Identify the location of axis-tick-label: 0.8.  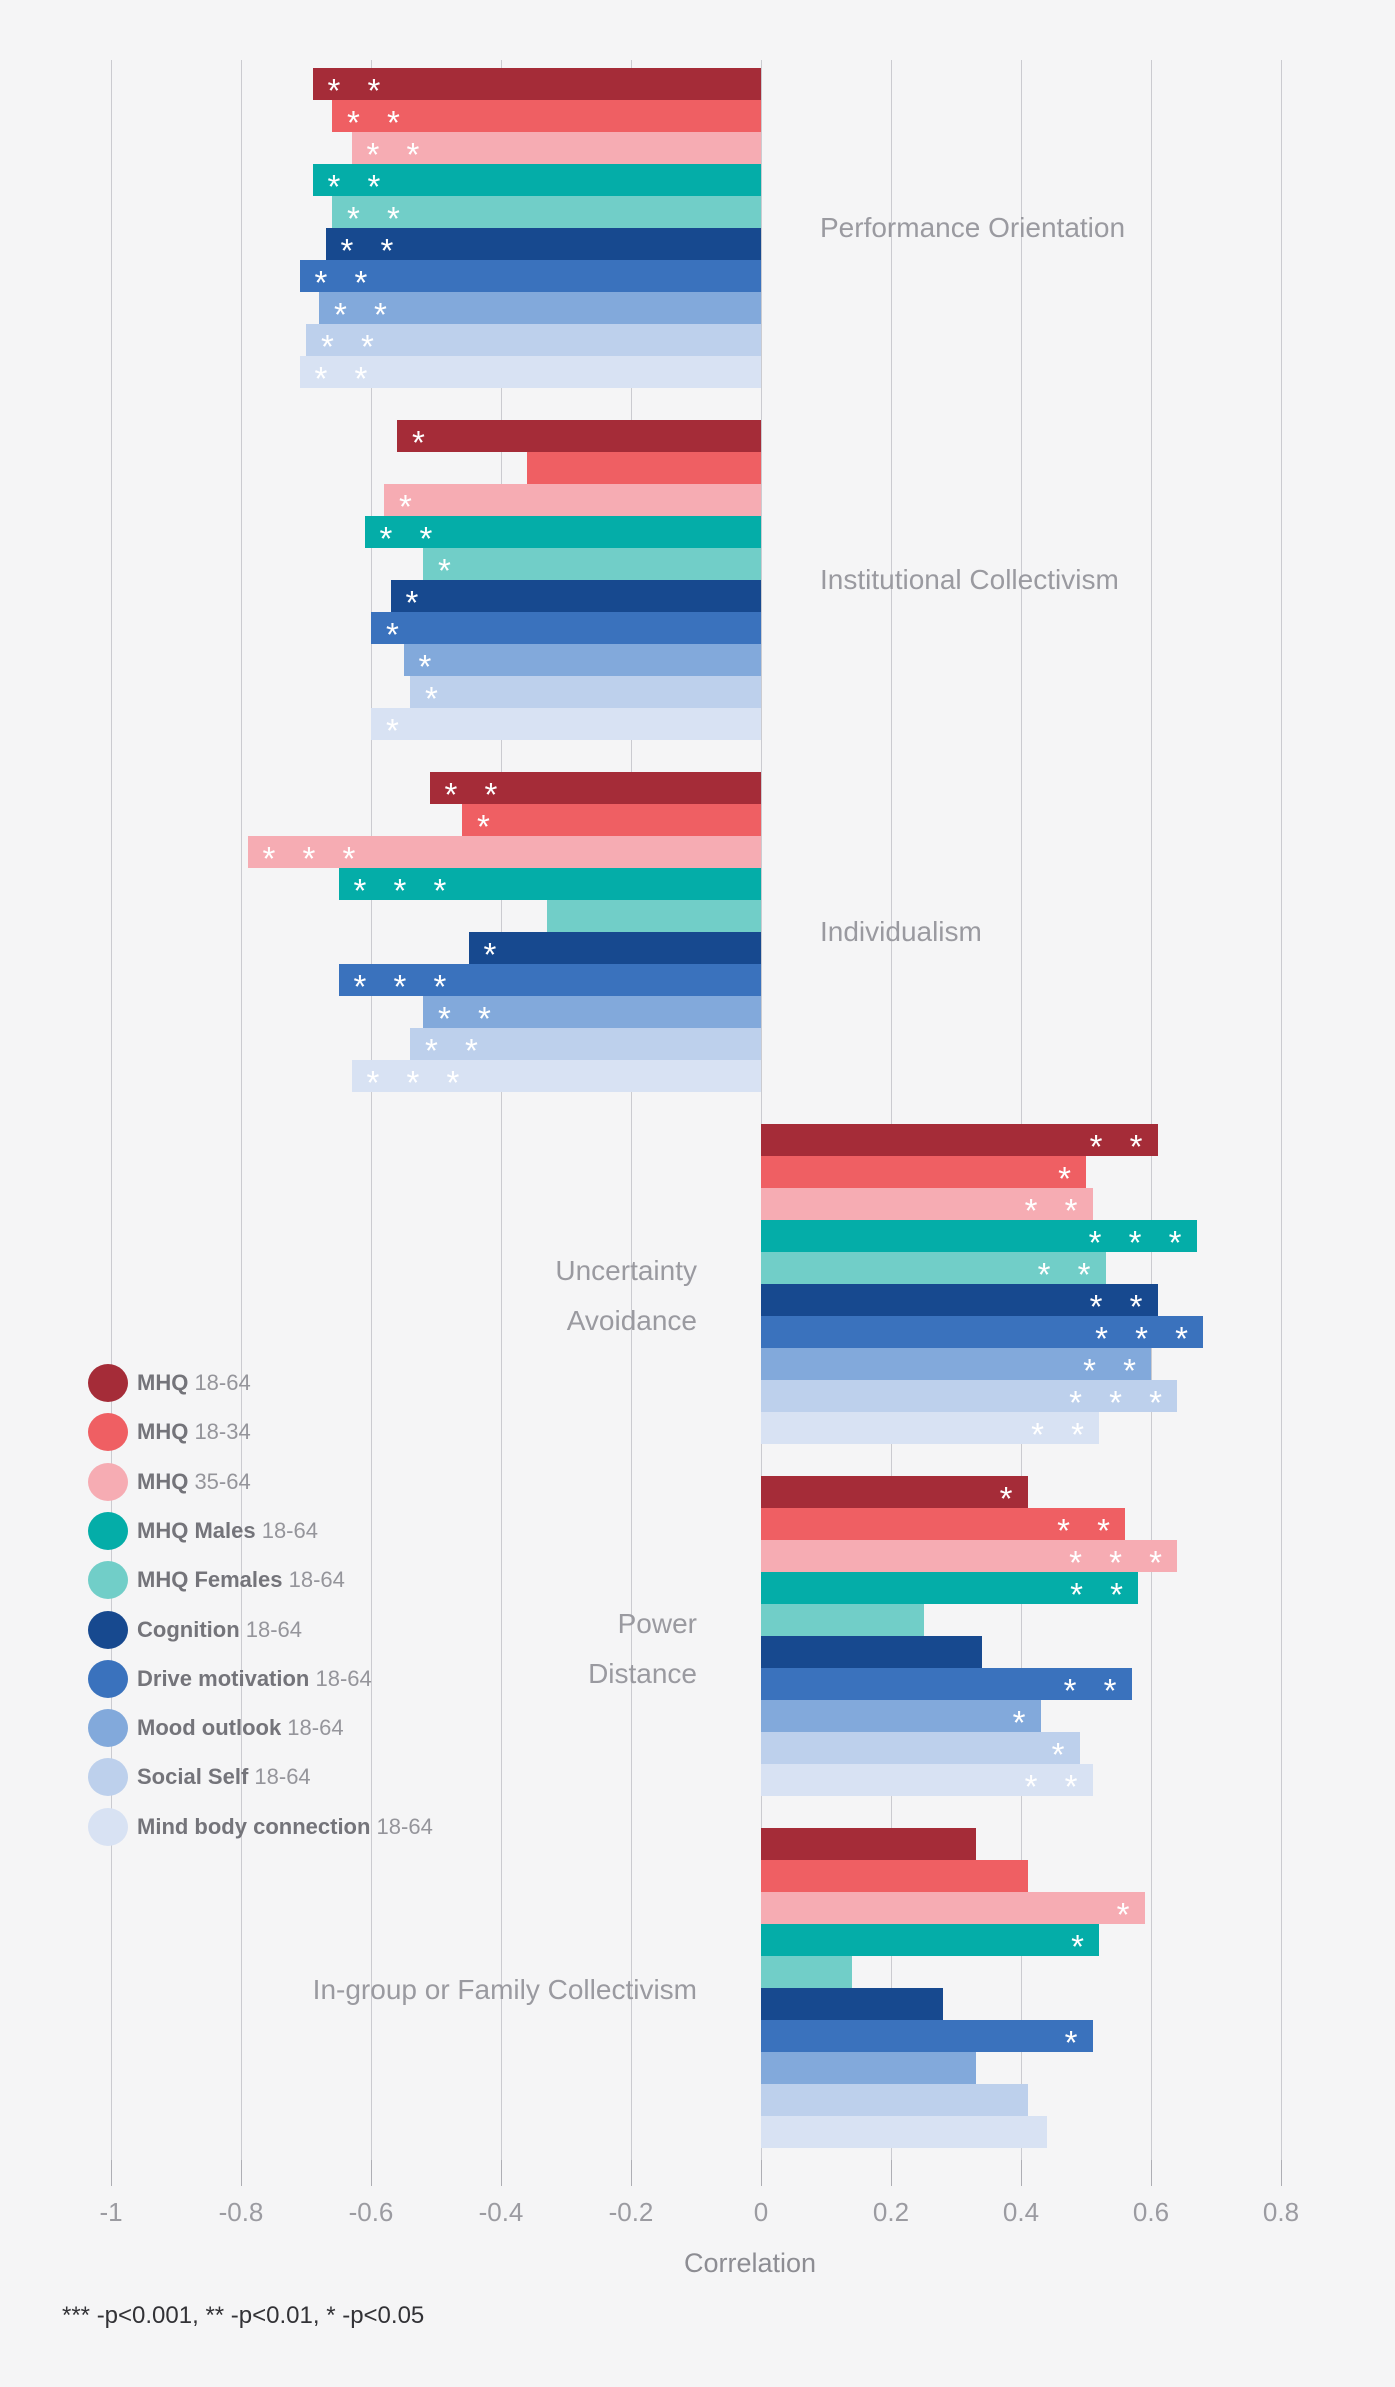
(1281, 2212).